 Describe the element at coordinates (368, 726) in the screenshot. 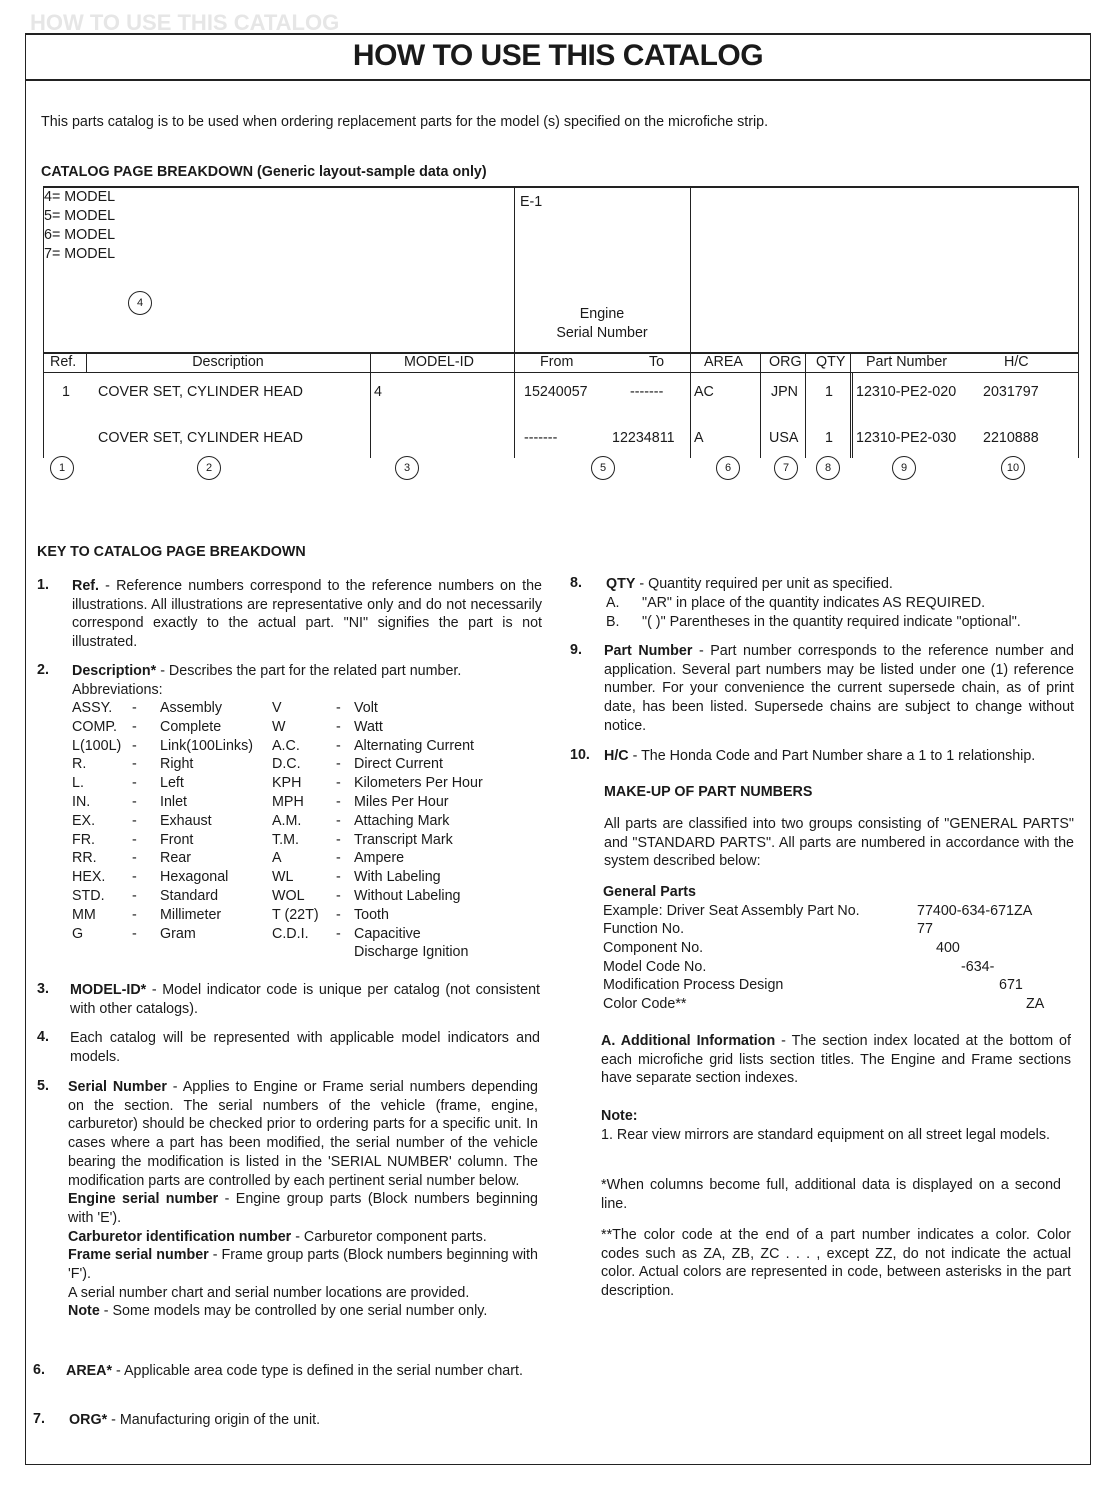

I see `abbreviation-cell: Watt` at that location.